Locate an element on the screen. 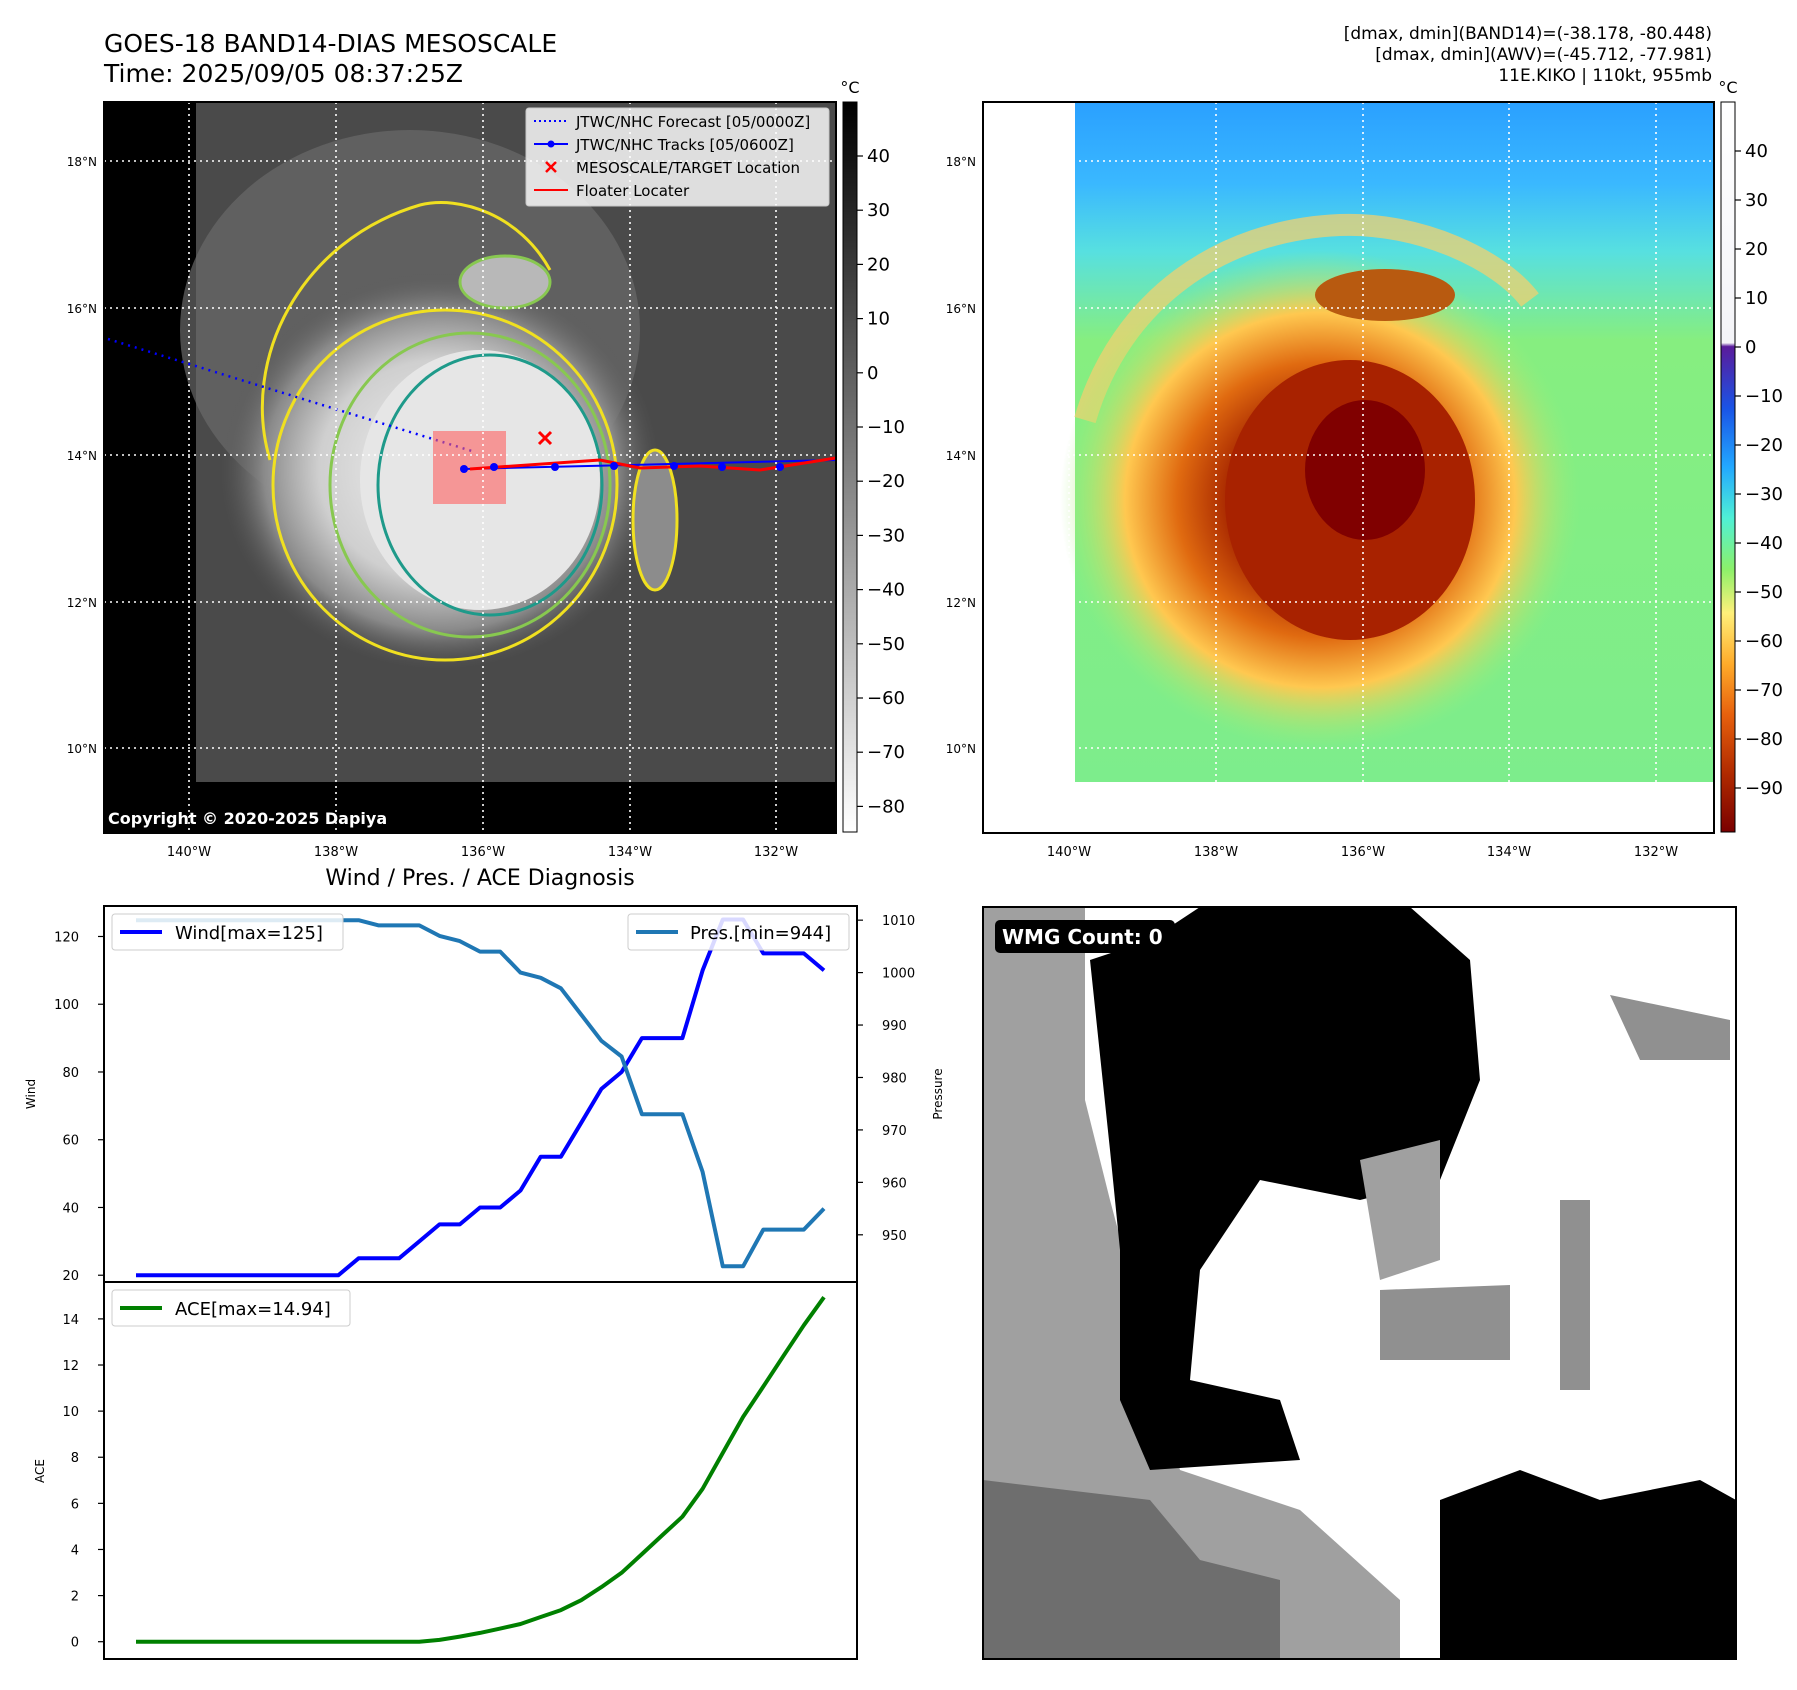 Image resolution: width=1797 pixels, height=1690 pixels. stats-line-1: [dmax, dmin](BAND14)=(-38.178, -80.448) is located at coordinates (1528, 34).